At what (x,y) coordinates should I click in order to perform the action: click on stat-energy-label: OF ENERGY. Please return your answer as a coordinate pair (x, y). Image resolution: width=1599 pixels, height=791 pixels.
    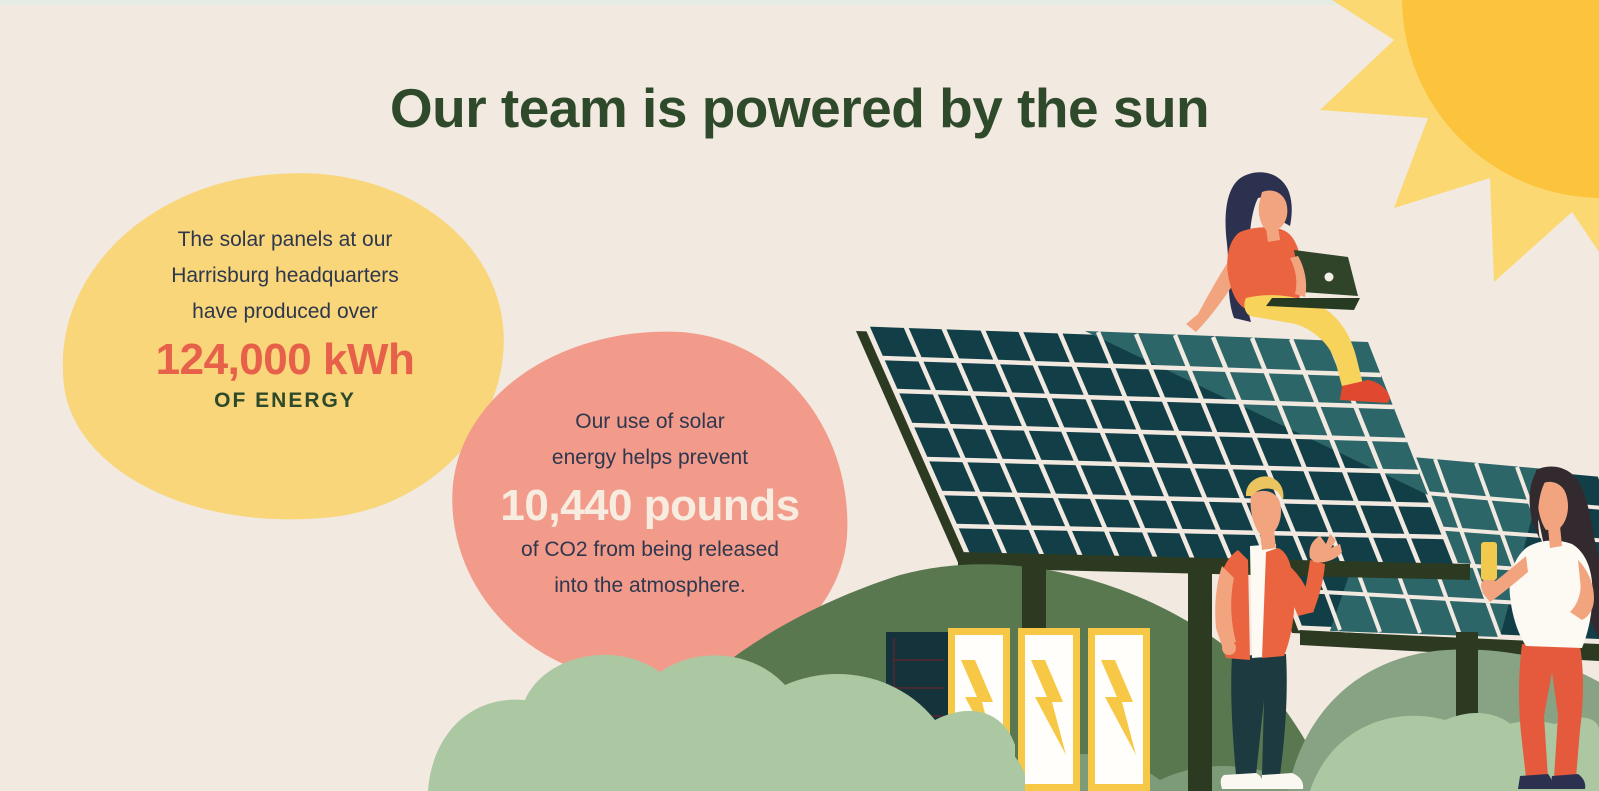
    Looking at the image, I should click on (285, 400).